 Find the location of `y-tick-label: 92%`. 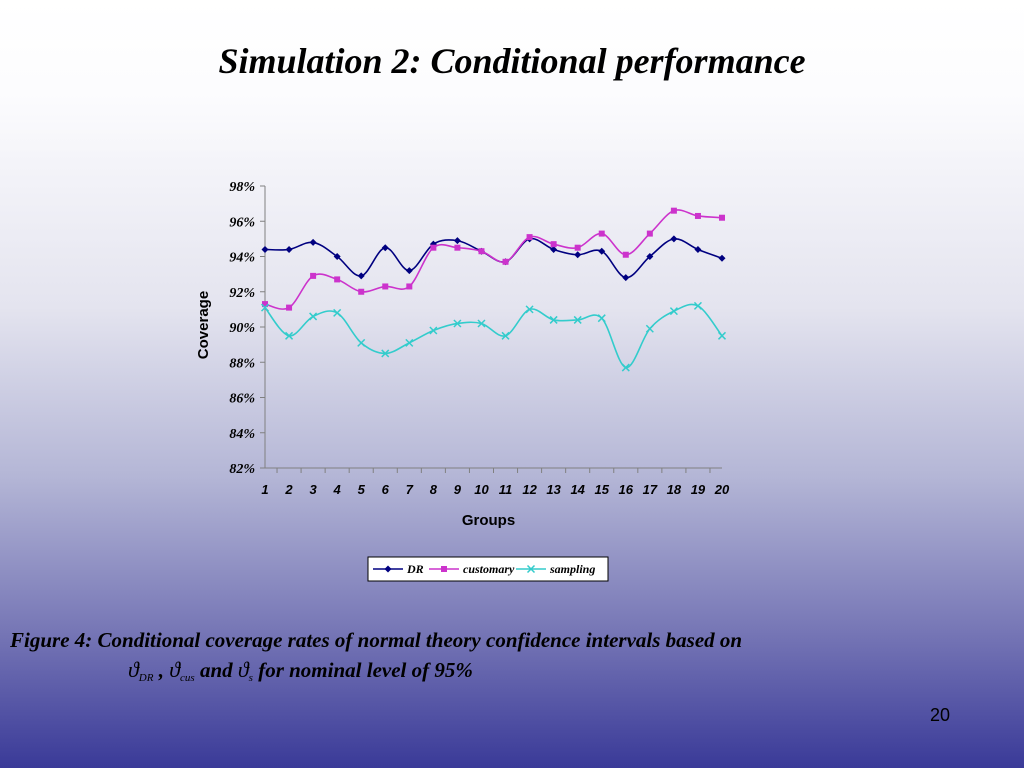

y-tick-label: 92% is located at coordinates (242, 293).